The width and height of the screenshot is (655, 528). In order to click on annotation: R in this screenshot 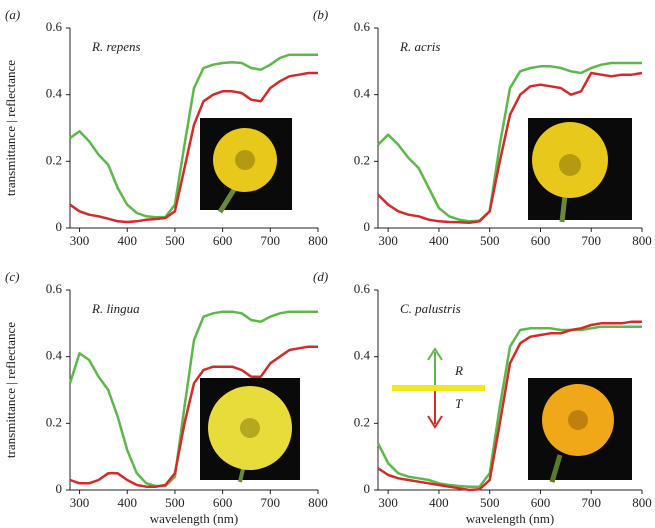, I will do `click(458, 370)`.